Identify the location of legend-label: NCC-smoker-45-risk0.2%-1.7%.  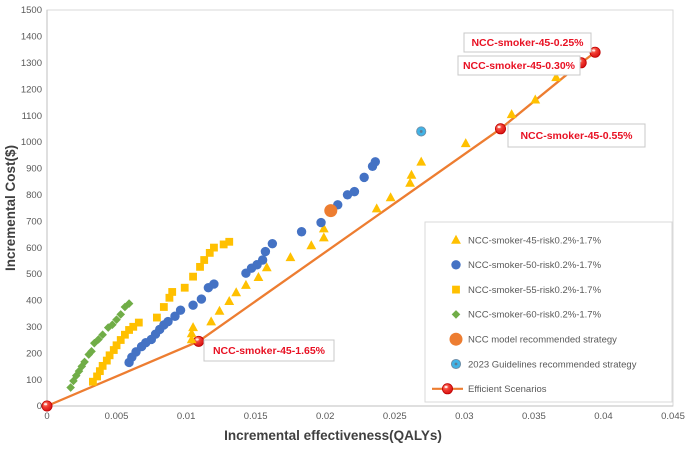
(535, 240).